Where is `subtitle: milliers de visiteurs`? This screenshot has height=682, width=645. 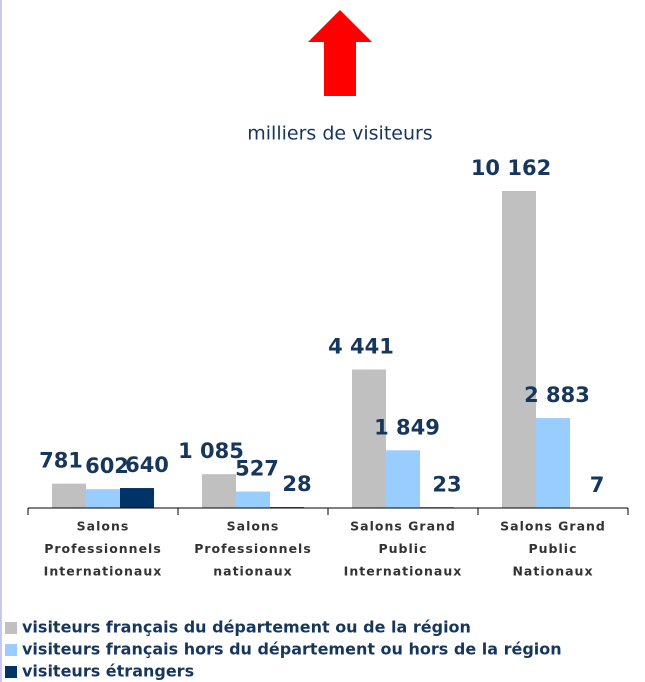
subtitle: milliers de visiteurs is located at coordinates (339, 134).